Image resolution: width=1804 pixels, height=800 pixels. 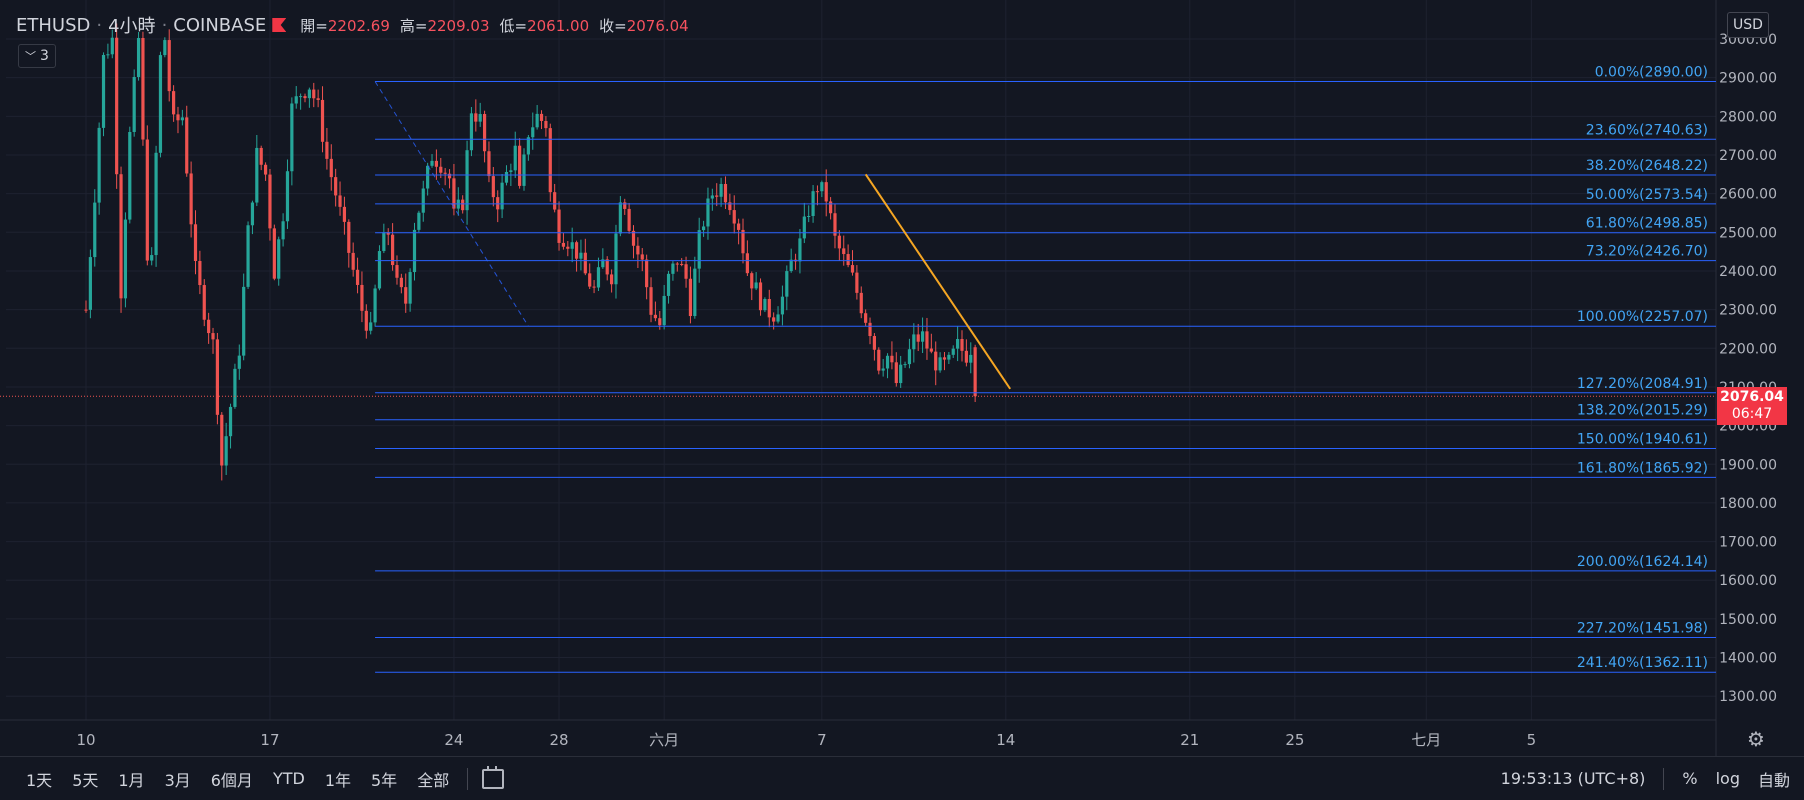 What do you see at coordinates (1752, 397) in the screenshot?
I see `last-price-value: 2076.04` at bounding box center [1752, 397].